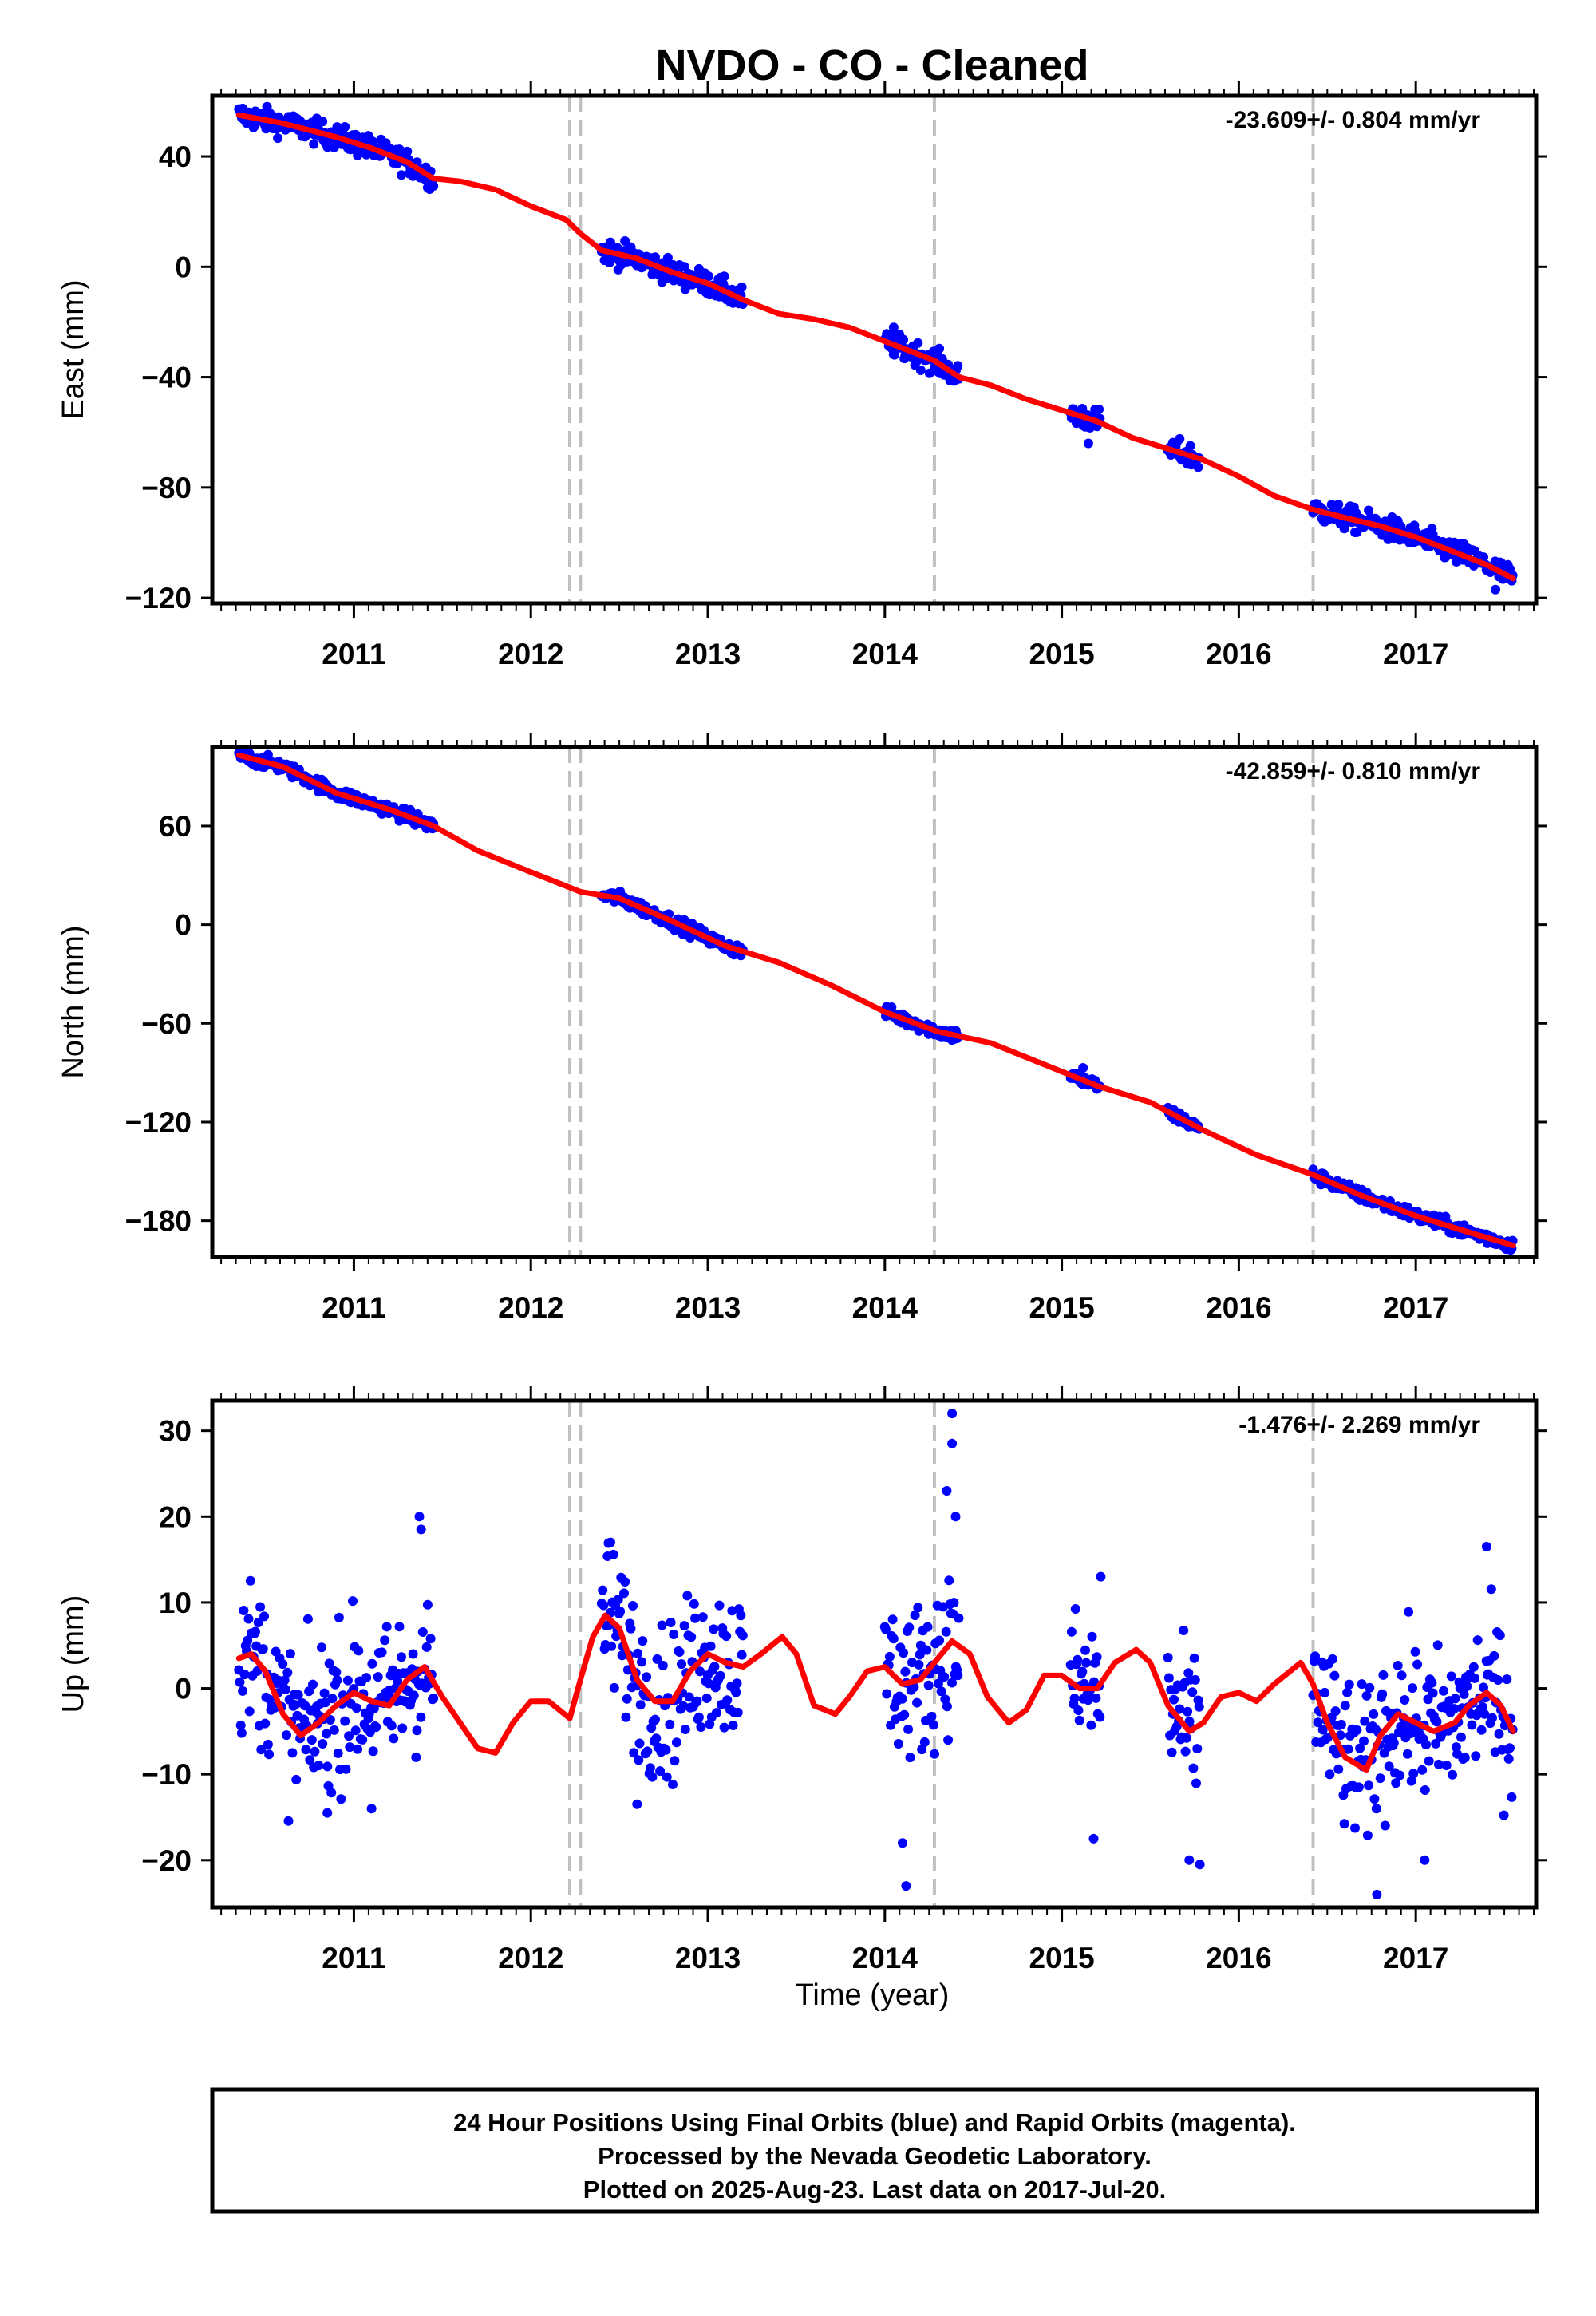 This screenshot has width=1596, height=2316. What do you see at coordinates (166, 1860) in the screenshot?
I see `y-tick-label: −20` at bounding box center [166, 1860].